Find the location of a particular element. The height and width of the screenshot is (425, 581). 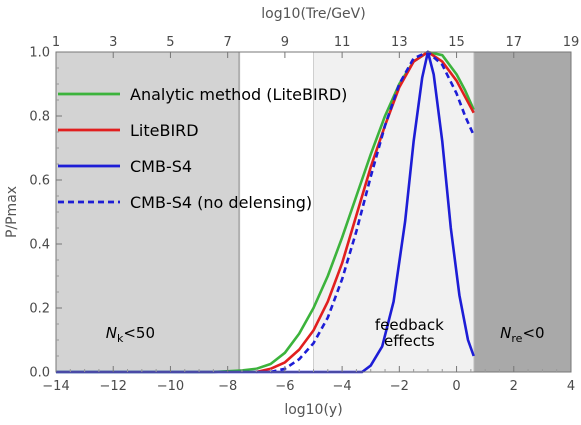

x-tick-label: −6 is located at coordinates (284, 386).